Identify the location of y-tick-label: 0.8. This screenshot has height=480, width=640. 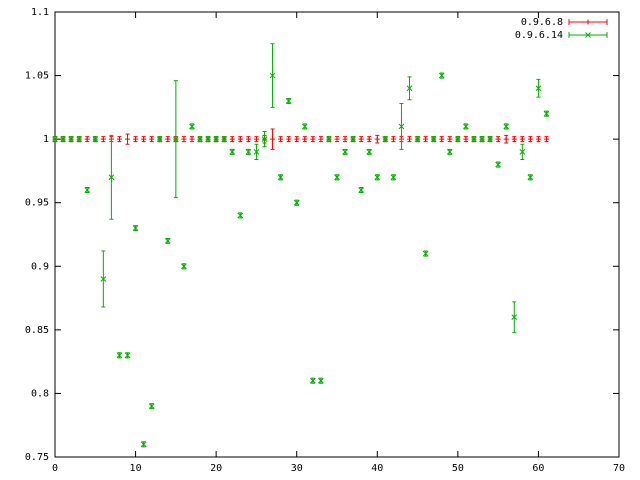
(40, 393).